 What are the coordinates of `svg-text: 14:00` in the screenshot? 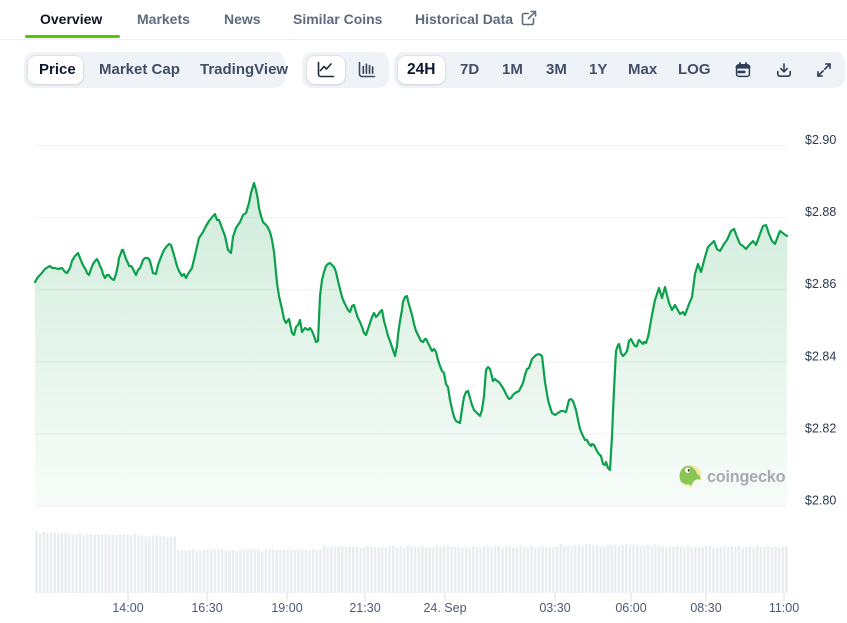 It's located at (127, 608).